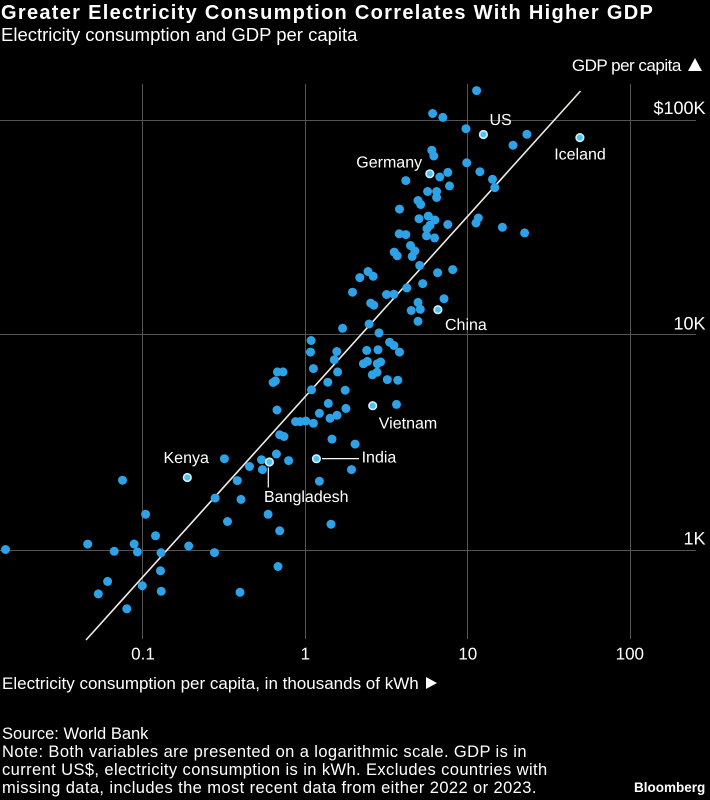 Image resolution: width=710 pixels, height=800 pixels. Describe the element at coordinates (467, 654) in the screenshot. I see `svg-text: 10` at that location.